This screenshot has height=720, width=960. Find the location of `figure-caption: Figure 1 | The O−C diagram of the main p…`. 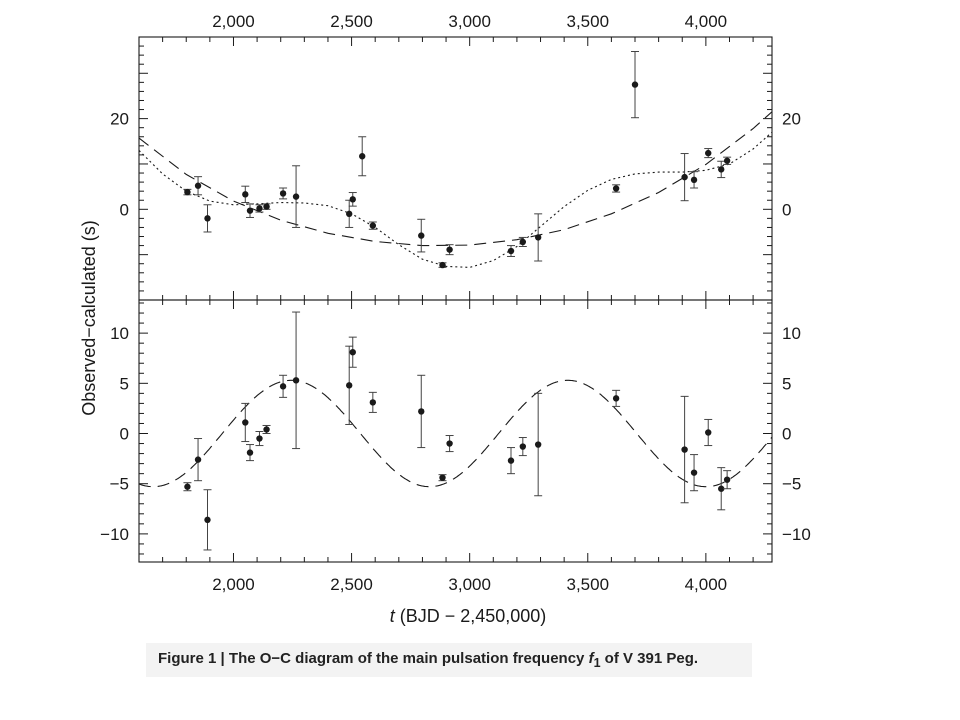

figure-caption: Figure 1 | The O−C diagram of the main p… is located at coordinates (449, 660).